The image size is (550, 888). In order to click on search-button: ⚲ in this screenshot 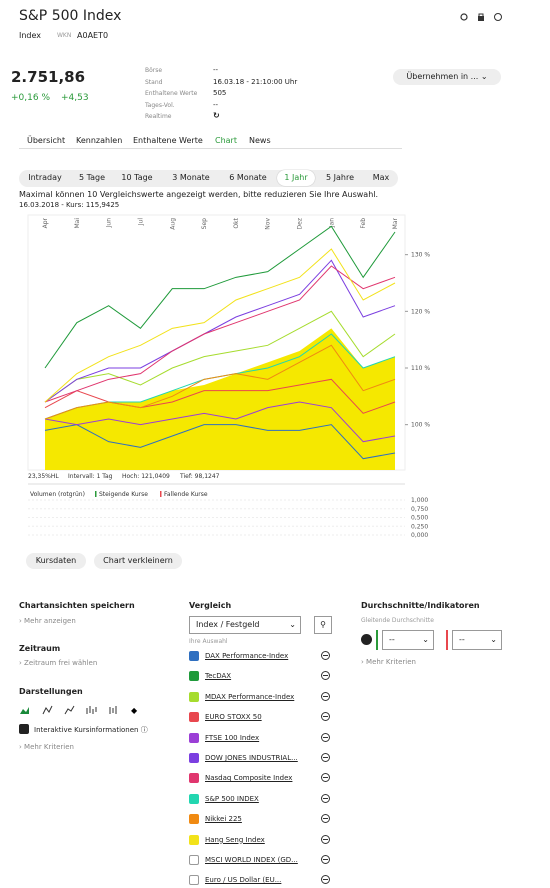, I will do `click(323, 625)`.